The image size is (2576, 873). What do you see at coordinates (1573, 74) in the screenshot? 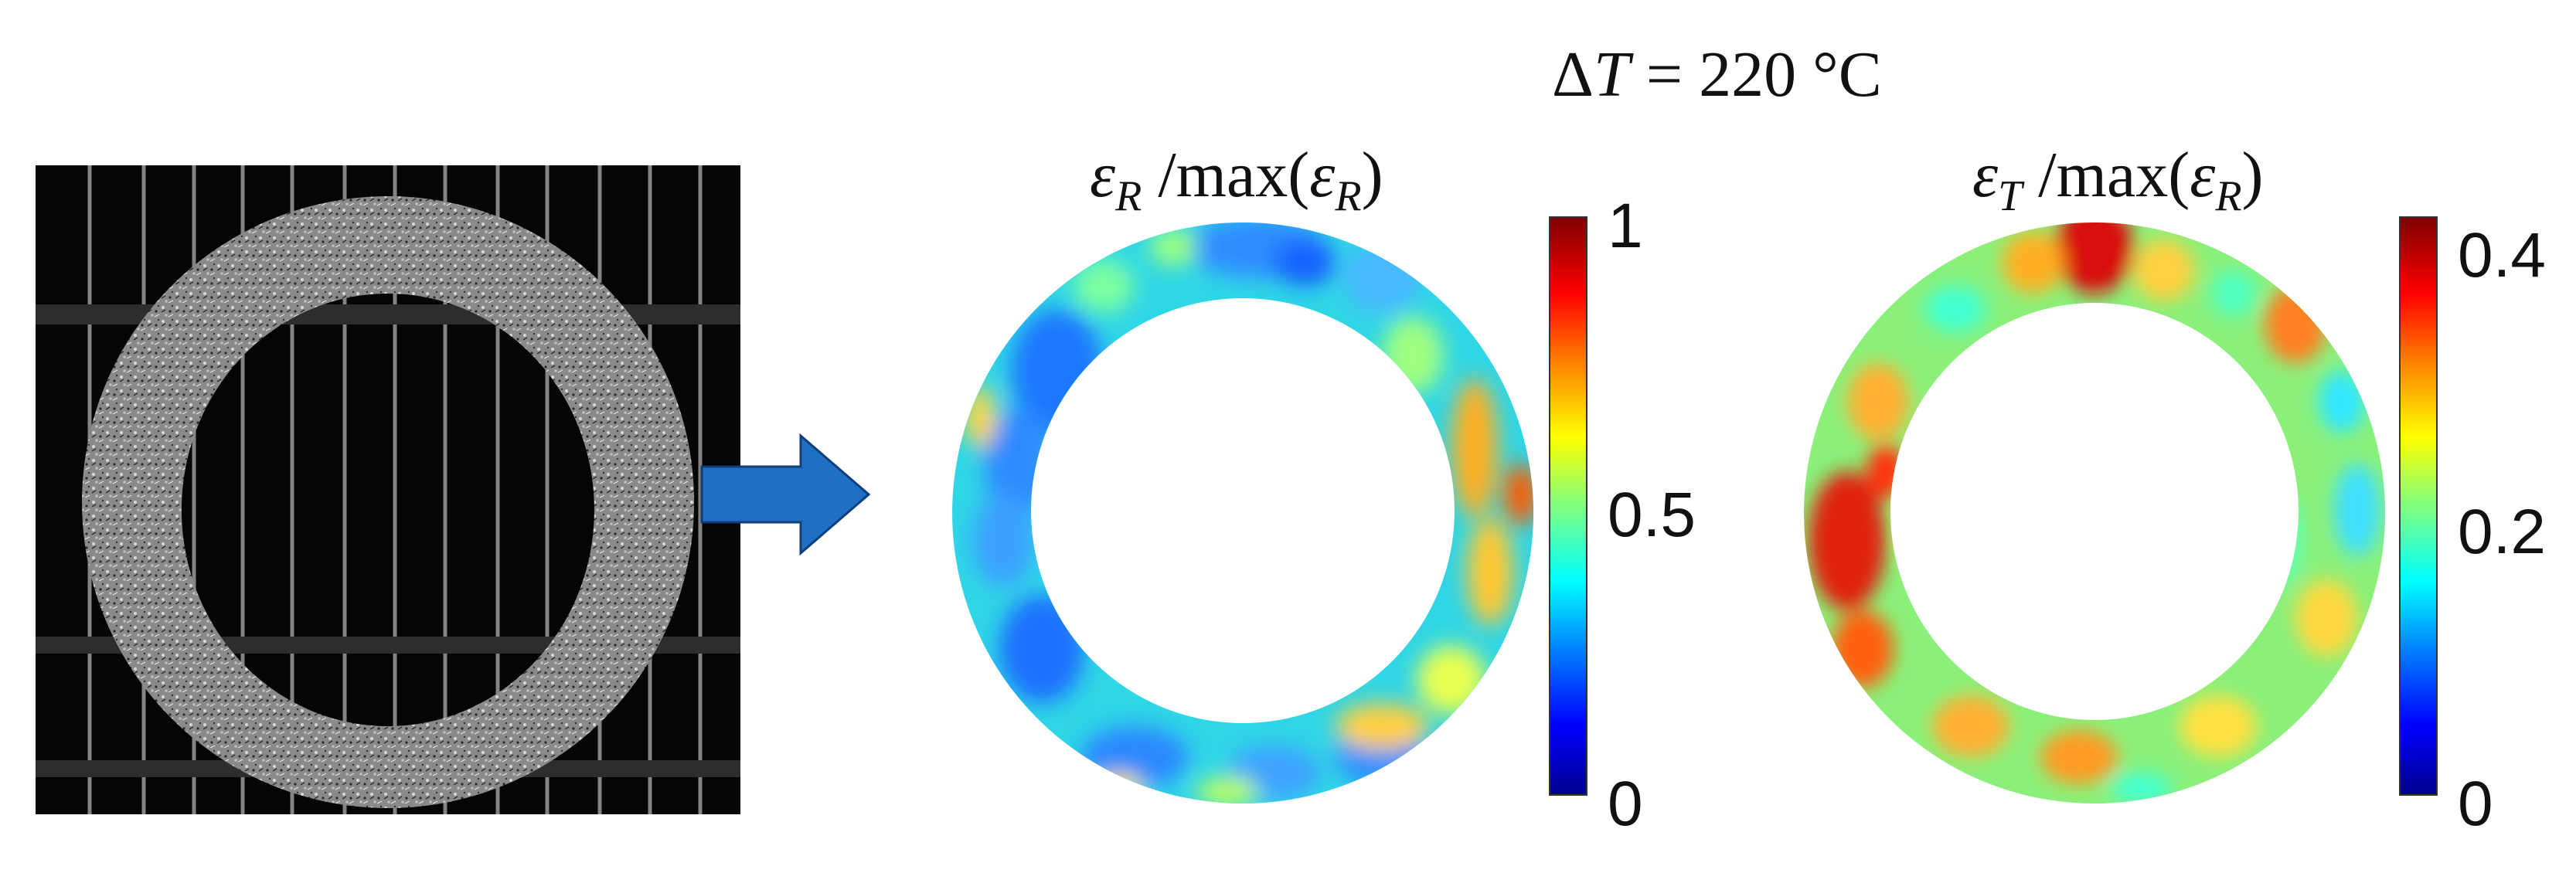
I see `delta-symbol: Δ` at bounding box center [1573, 74].